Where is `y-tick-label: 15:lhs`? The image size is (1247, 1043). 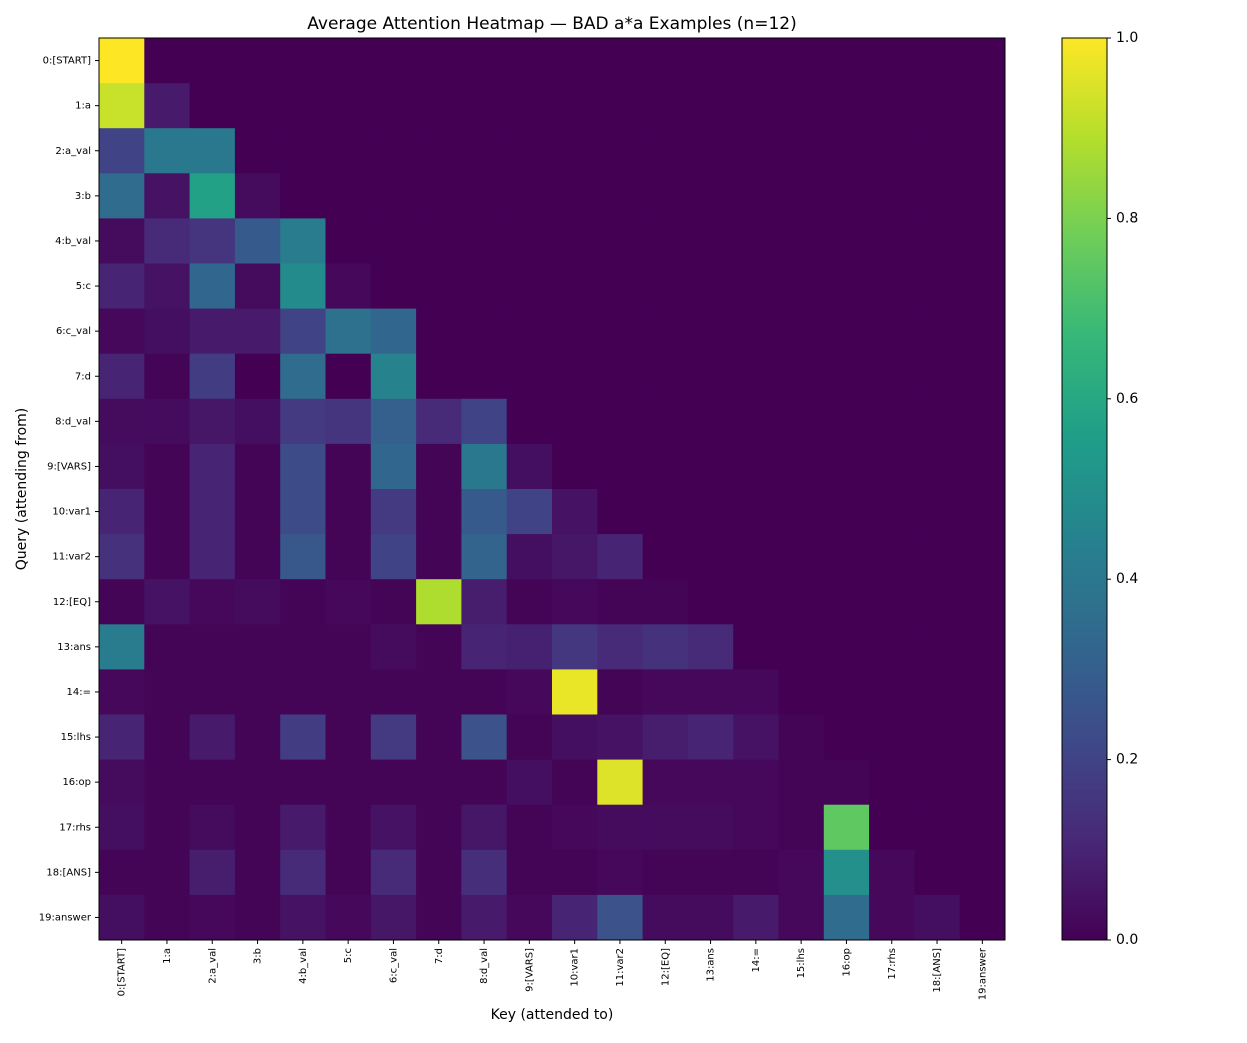 y-tick-label: 15:lhs is located at coordinates (76, 737).